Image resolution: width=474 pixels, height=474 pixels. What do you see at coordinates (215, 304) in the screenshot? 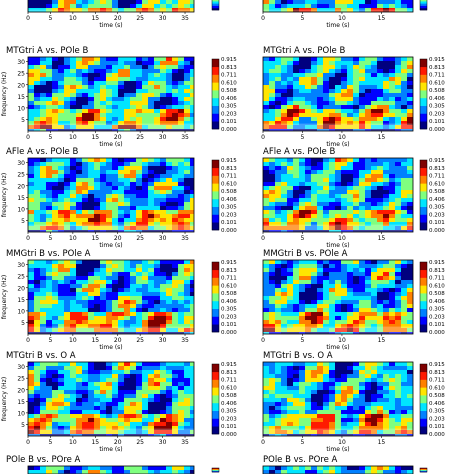
I see `colorbar-swatch` at bounding box center [215, 304].